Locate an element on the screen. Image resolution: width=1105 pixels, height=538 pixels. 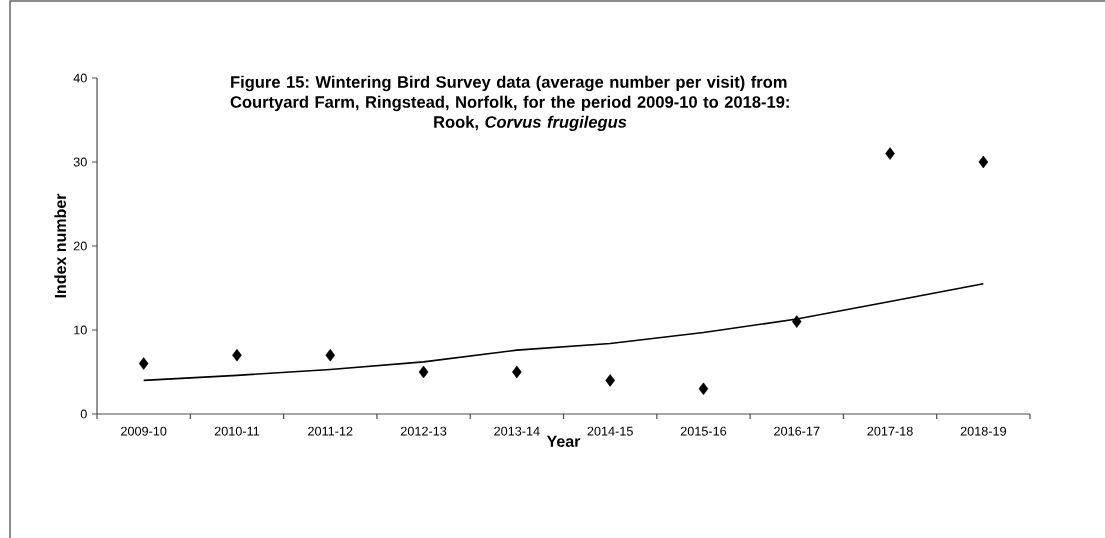
x-tick-label: 2009-10 is located at coordinates (144, 431).